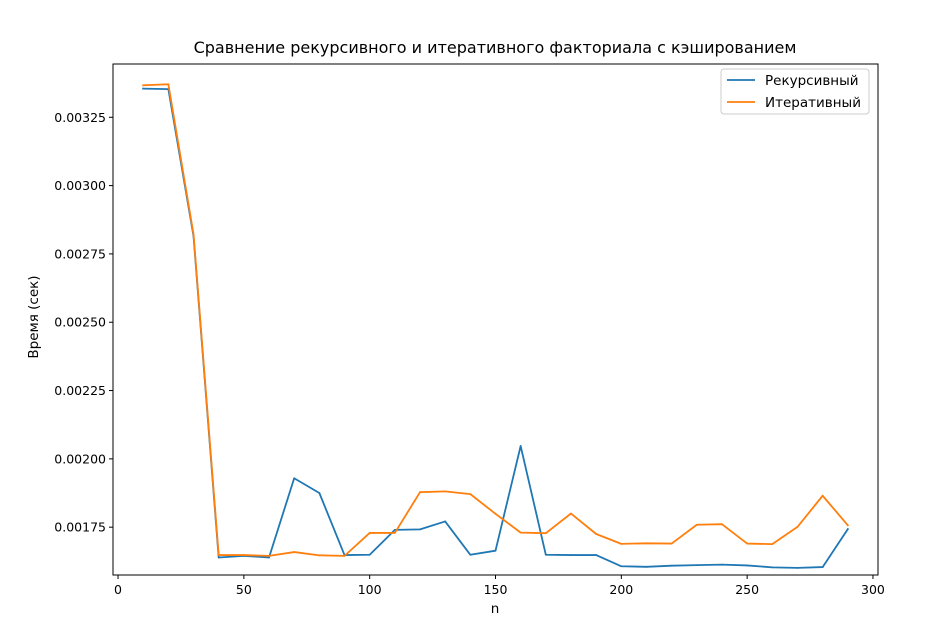  Describe the element at coordinates (370, 589) in the screenshot. I see `x-tick-label: 100` at that location.